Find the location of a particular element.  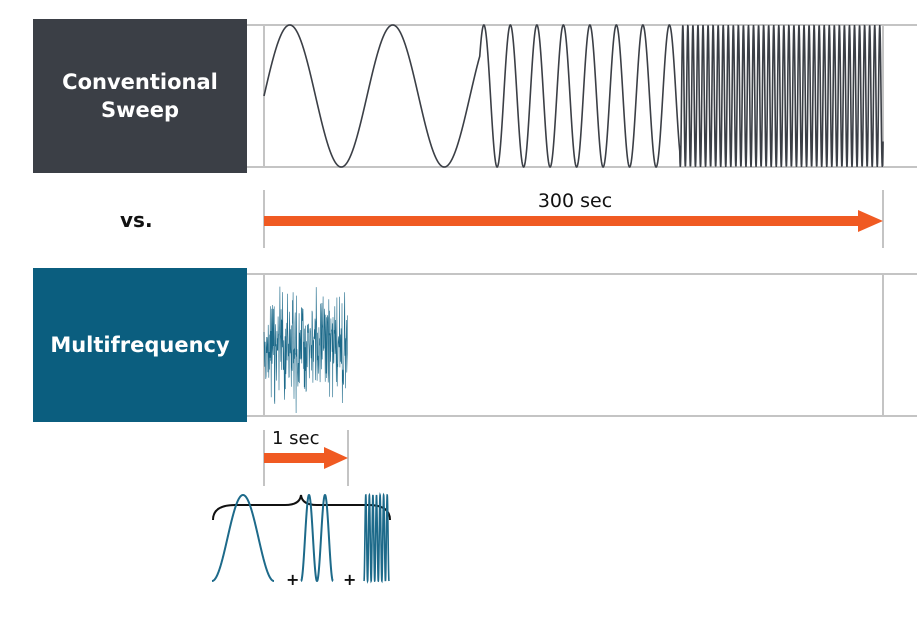

low-frequency-component is located at coordinates (243, 537).